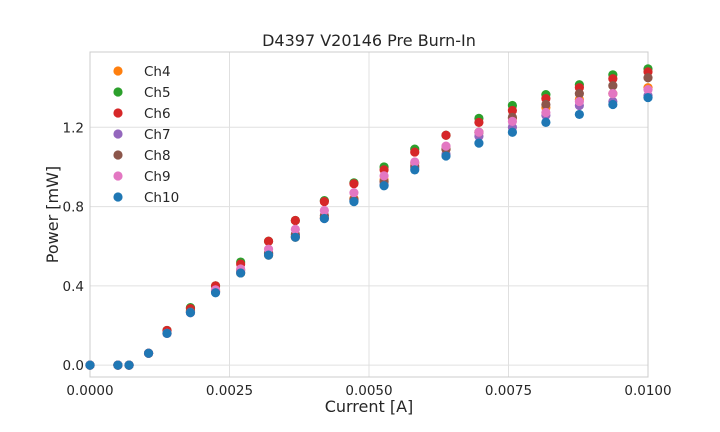 This screenshot has height=432, width=720. What do you see at coordinates (369, 406) in the screenshot?
I see `x-axis-label: Current [A]` at bounding box center [369, 406].